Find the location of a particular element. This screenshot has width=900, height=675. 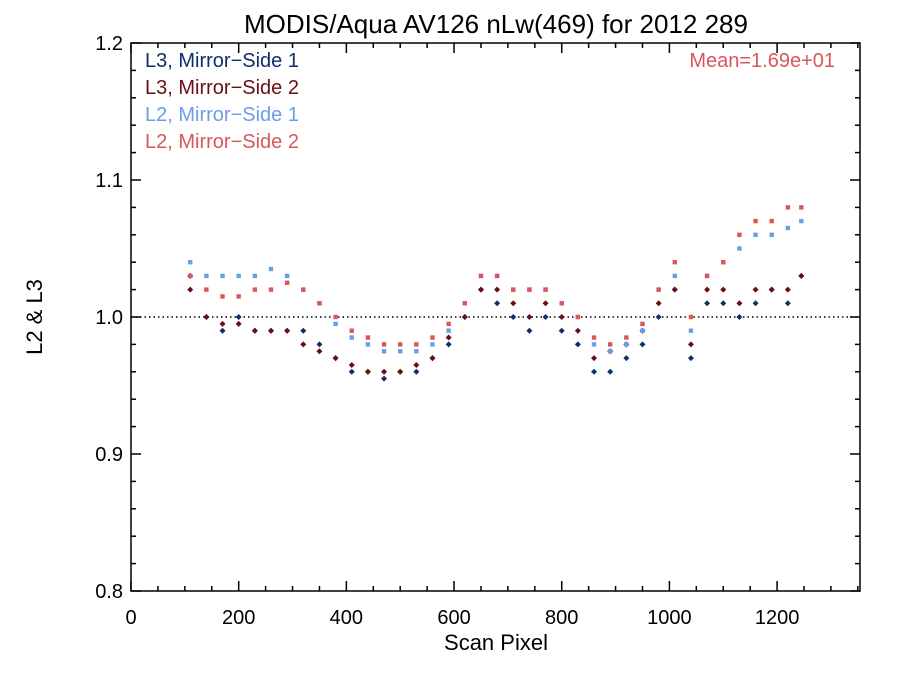

x-tick-label: 200 is located at coordinates (238, 618).